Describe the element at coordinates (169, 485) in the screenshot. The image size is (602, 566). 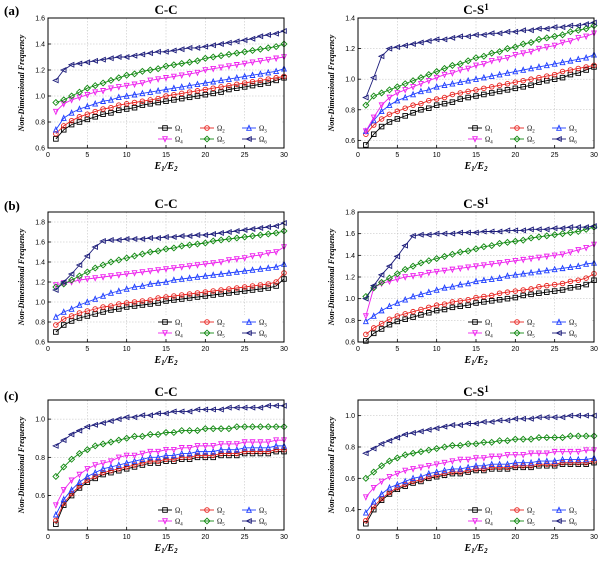
I see `series-line-Ω2` at that location.